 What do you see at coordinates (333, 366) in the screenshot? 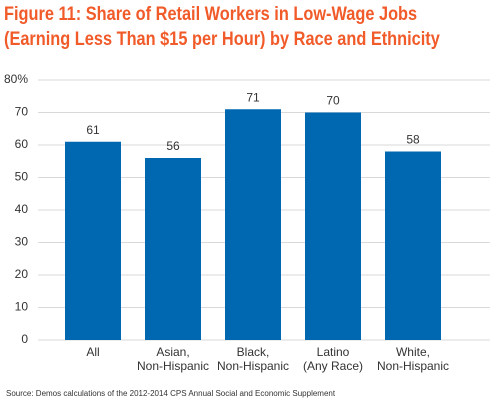
I see `x-tick-label: (Any Race)` at bounding box center [333, 366].